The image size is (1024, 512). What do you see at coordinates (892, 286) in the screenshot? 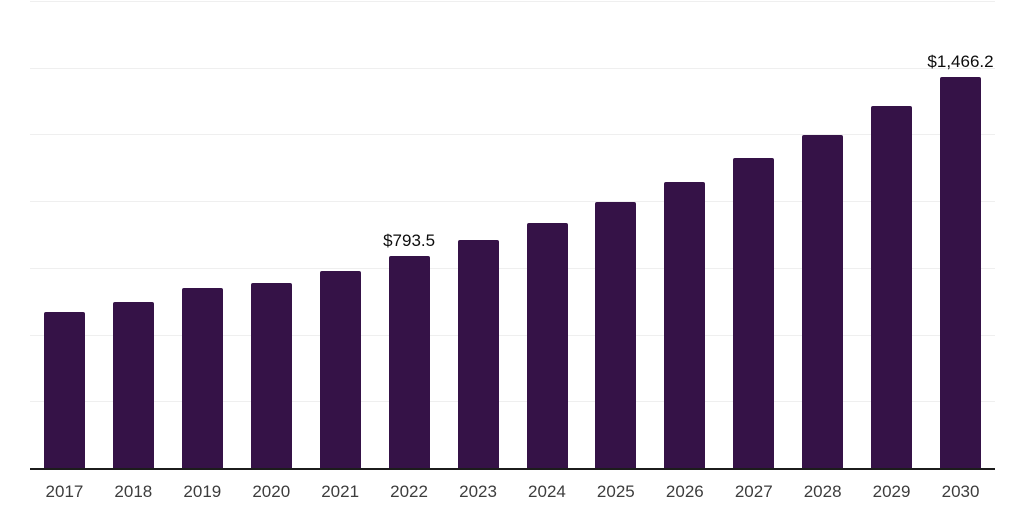
I see `bar-2029` at bounding box center [892, 286].